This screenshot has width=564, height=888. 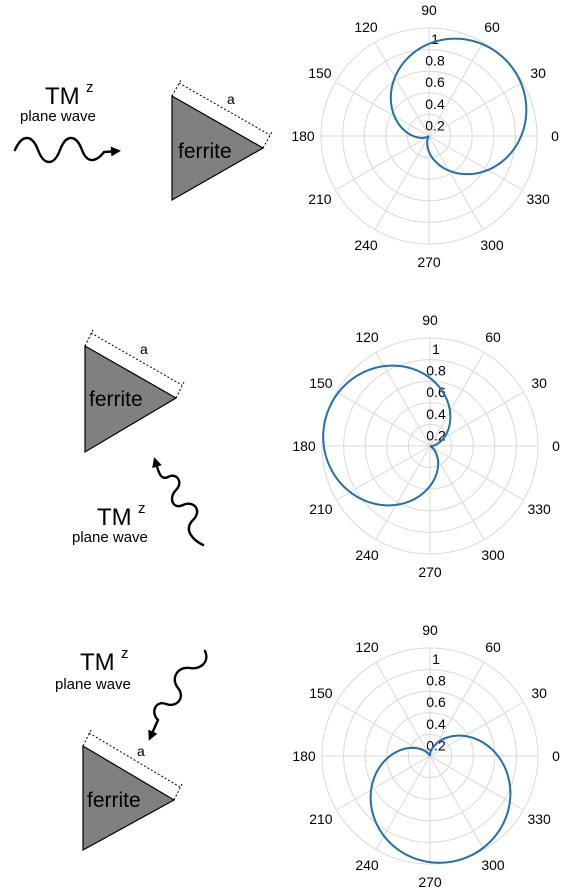 I want to click on dim-tick-2b, so click(x=180, y=390).